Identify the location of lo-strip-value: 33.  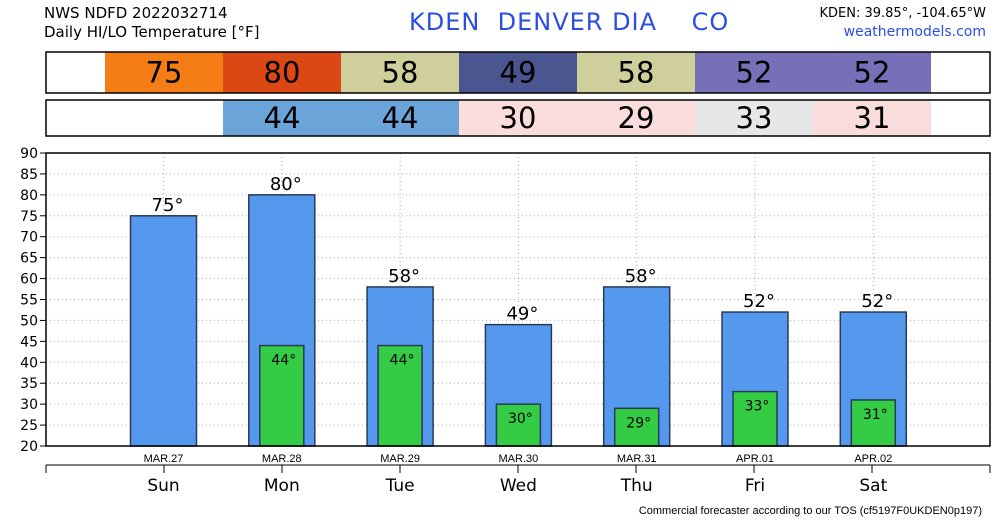
(754, 118).